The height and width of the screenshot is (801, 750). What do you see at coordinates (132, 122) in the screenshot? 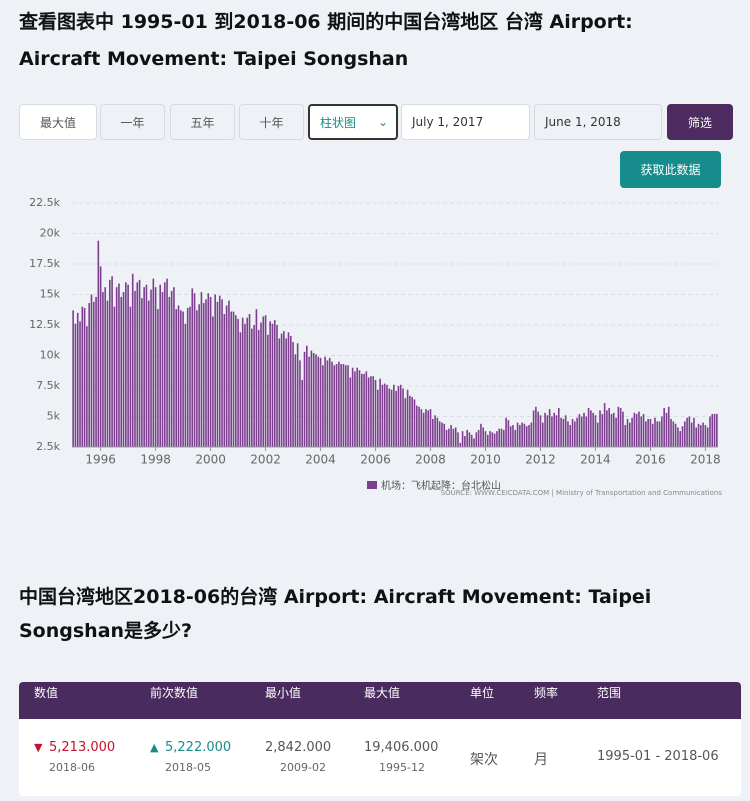
I see `range-button: 一年` at bounding box center [132, 122].